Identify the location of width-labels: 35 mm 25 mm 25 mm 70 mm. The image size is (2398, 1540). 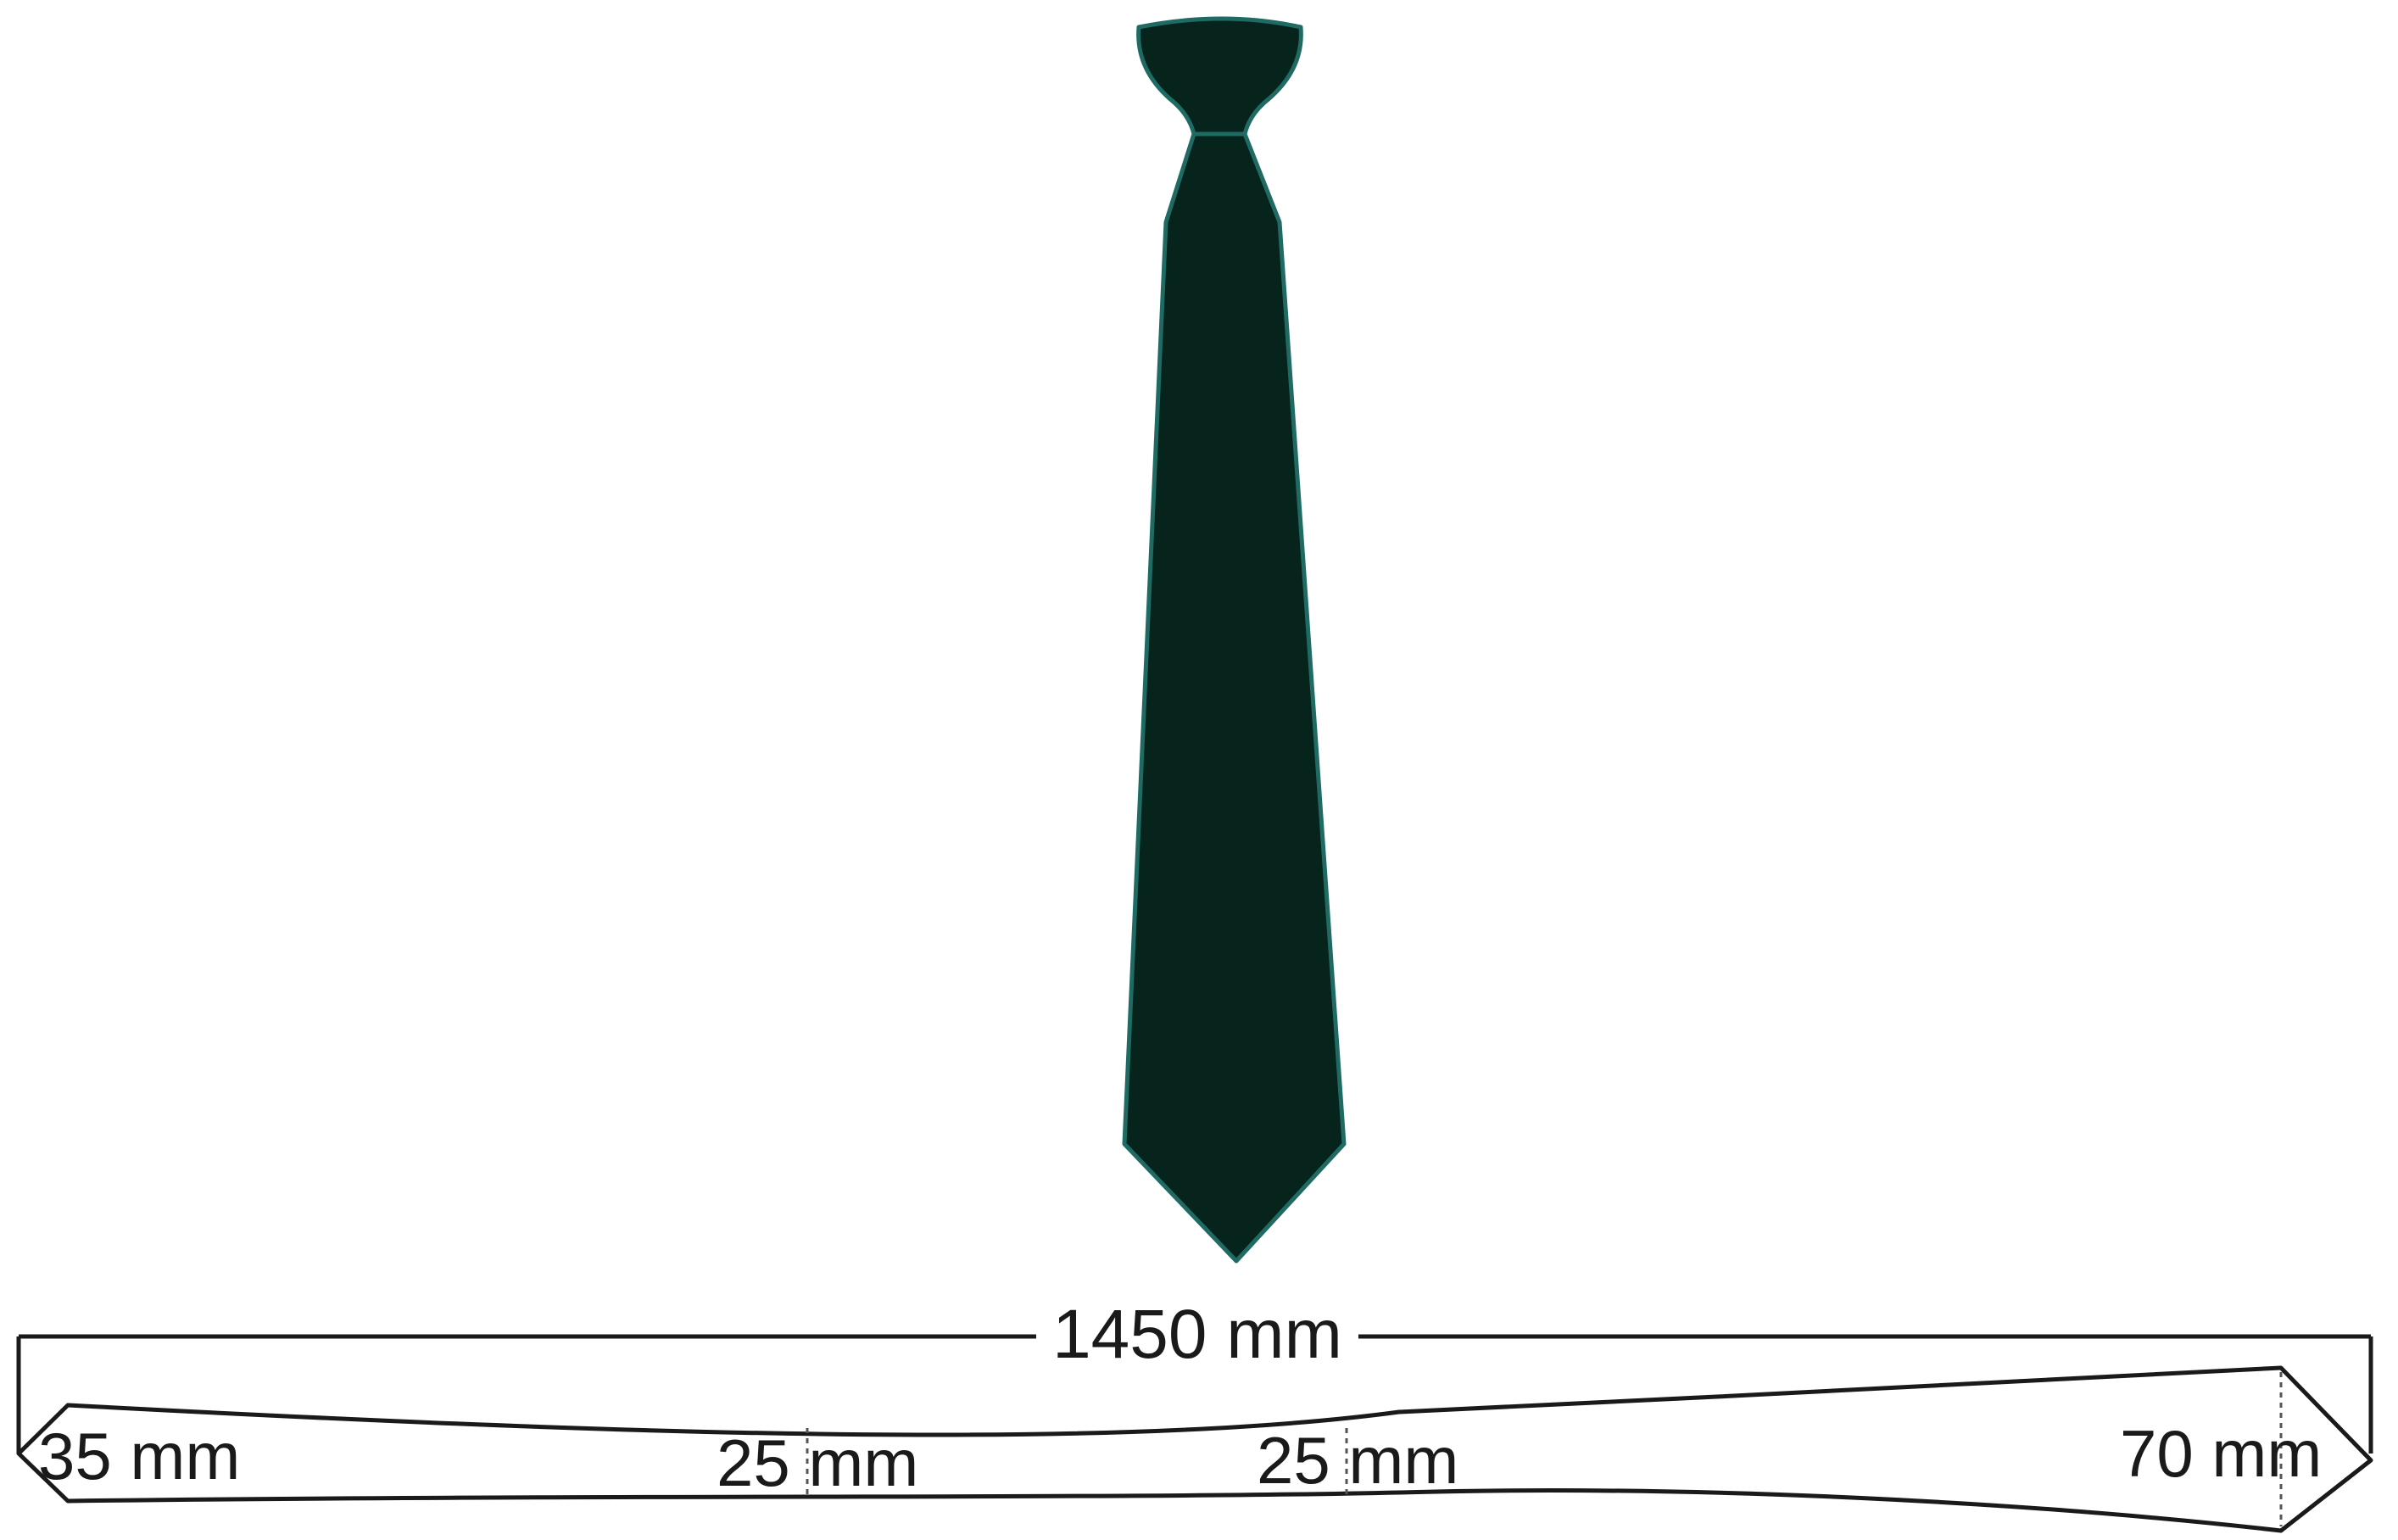
(1180, 1458).